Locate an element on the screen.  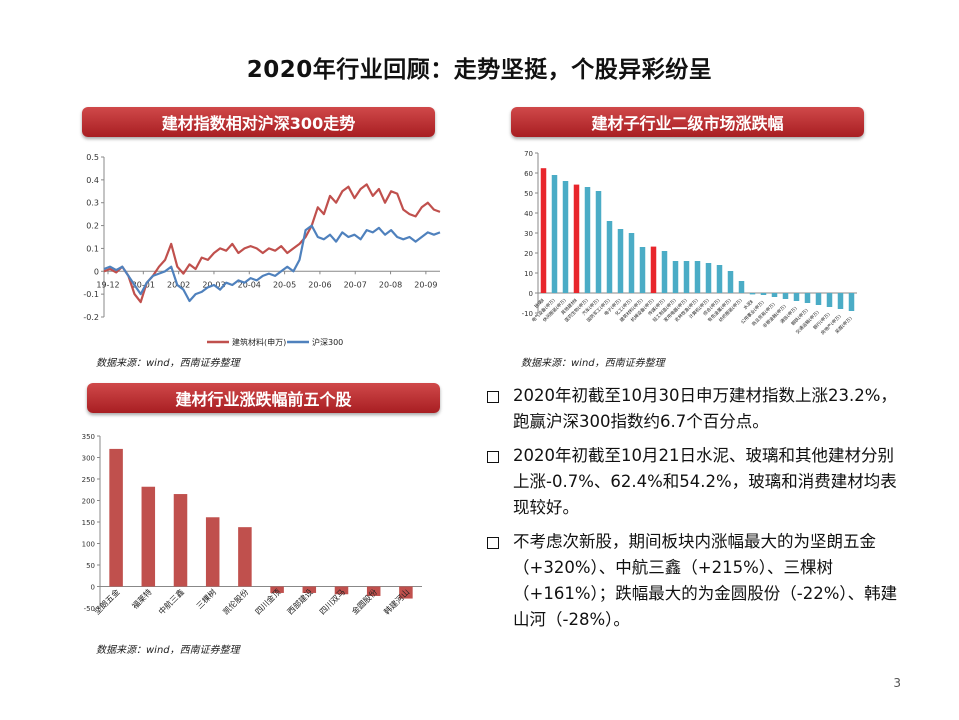
subsector-chart-banner: 建材子行业二级市场涨跌幅 is located at coordinates (687, 122).